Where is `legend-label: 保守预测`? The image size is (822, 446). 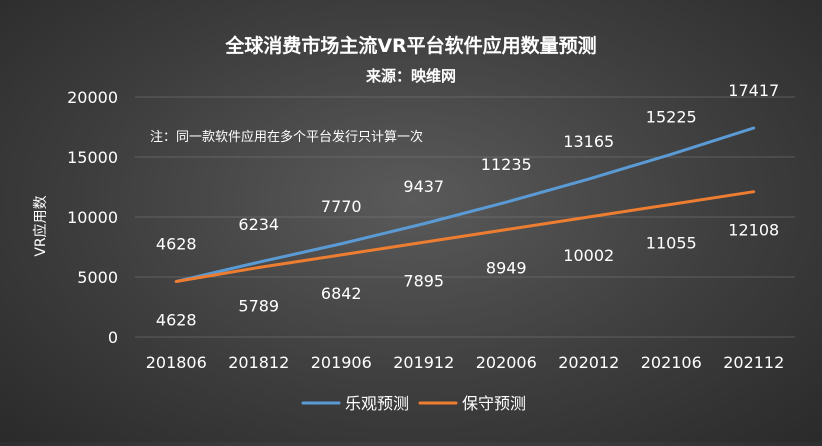
legend-label: 保守预测 is located at coordinates (494, 403).